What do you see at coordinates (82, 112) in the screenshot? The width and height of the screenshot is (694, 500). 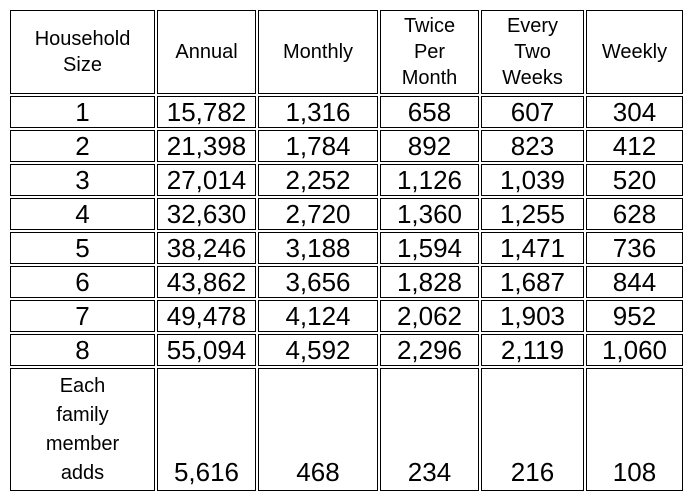 I see `cell-household-size: 1` at bounding box center [82, 112].